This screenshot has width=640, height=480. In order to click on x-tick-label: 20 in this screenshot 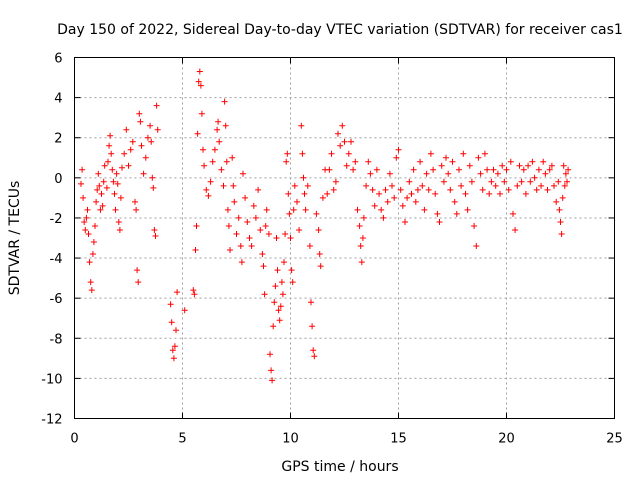, I will do `click(506, 439)`.